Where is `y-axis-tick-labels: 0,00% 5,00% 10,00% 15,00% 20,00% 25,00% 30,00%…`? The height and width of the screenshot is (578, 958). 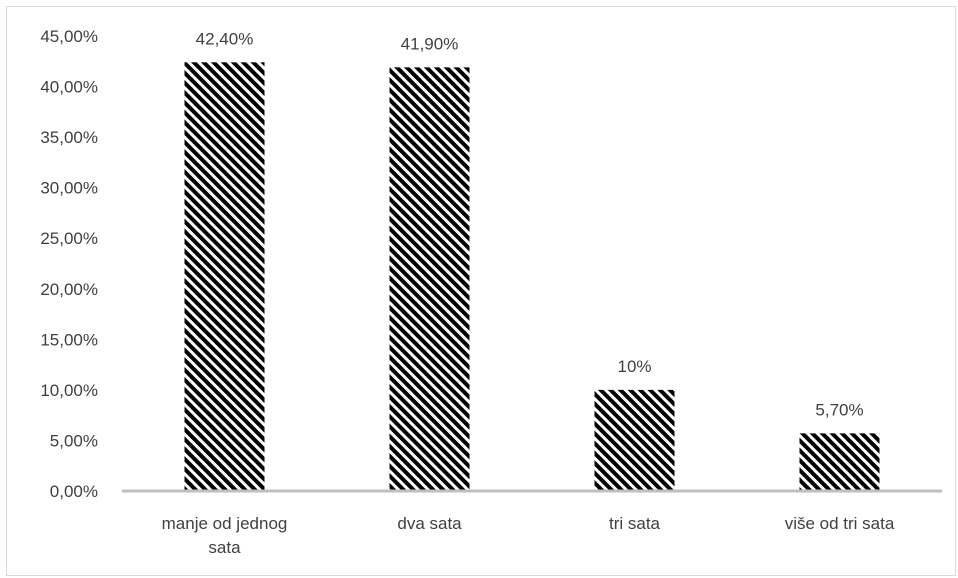
y-axis-tick-labels: 0,00% 5,00% 10,00% 15,00% 20,00% 25,00% 30,00%… is located at coordinates (69, 264).